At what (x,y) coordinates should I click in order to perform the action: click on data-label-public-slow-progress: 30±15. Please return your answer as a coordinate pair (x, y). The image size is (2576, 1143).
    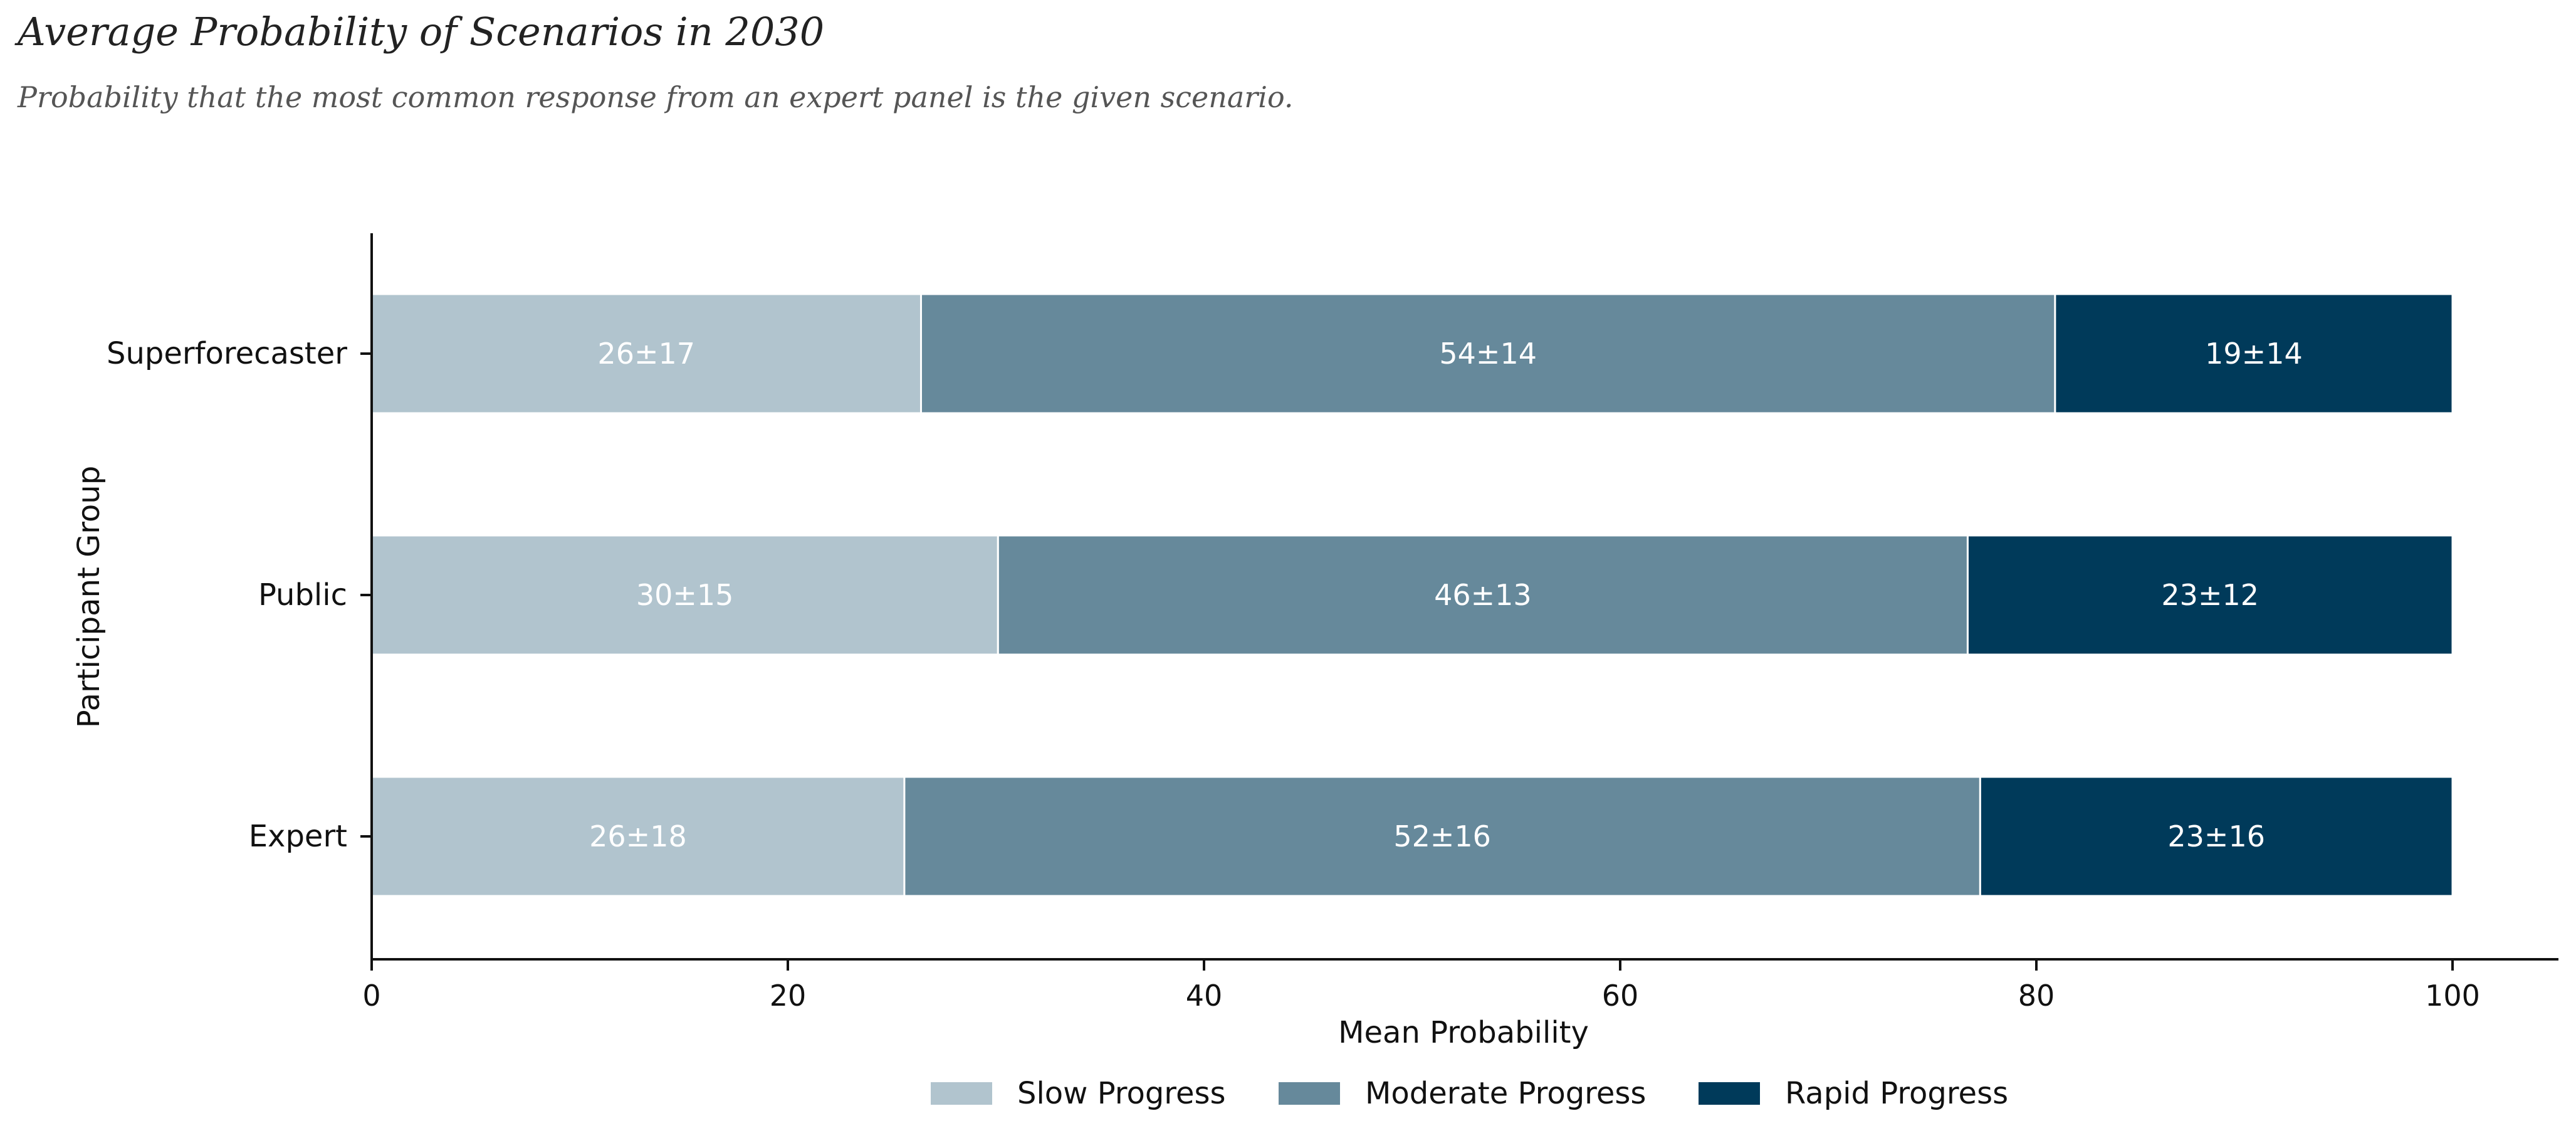
    Looking at the image, I should click on (685, 595).